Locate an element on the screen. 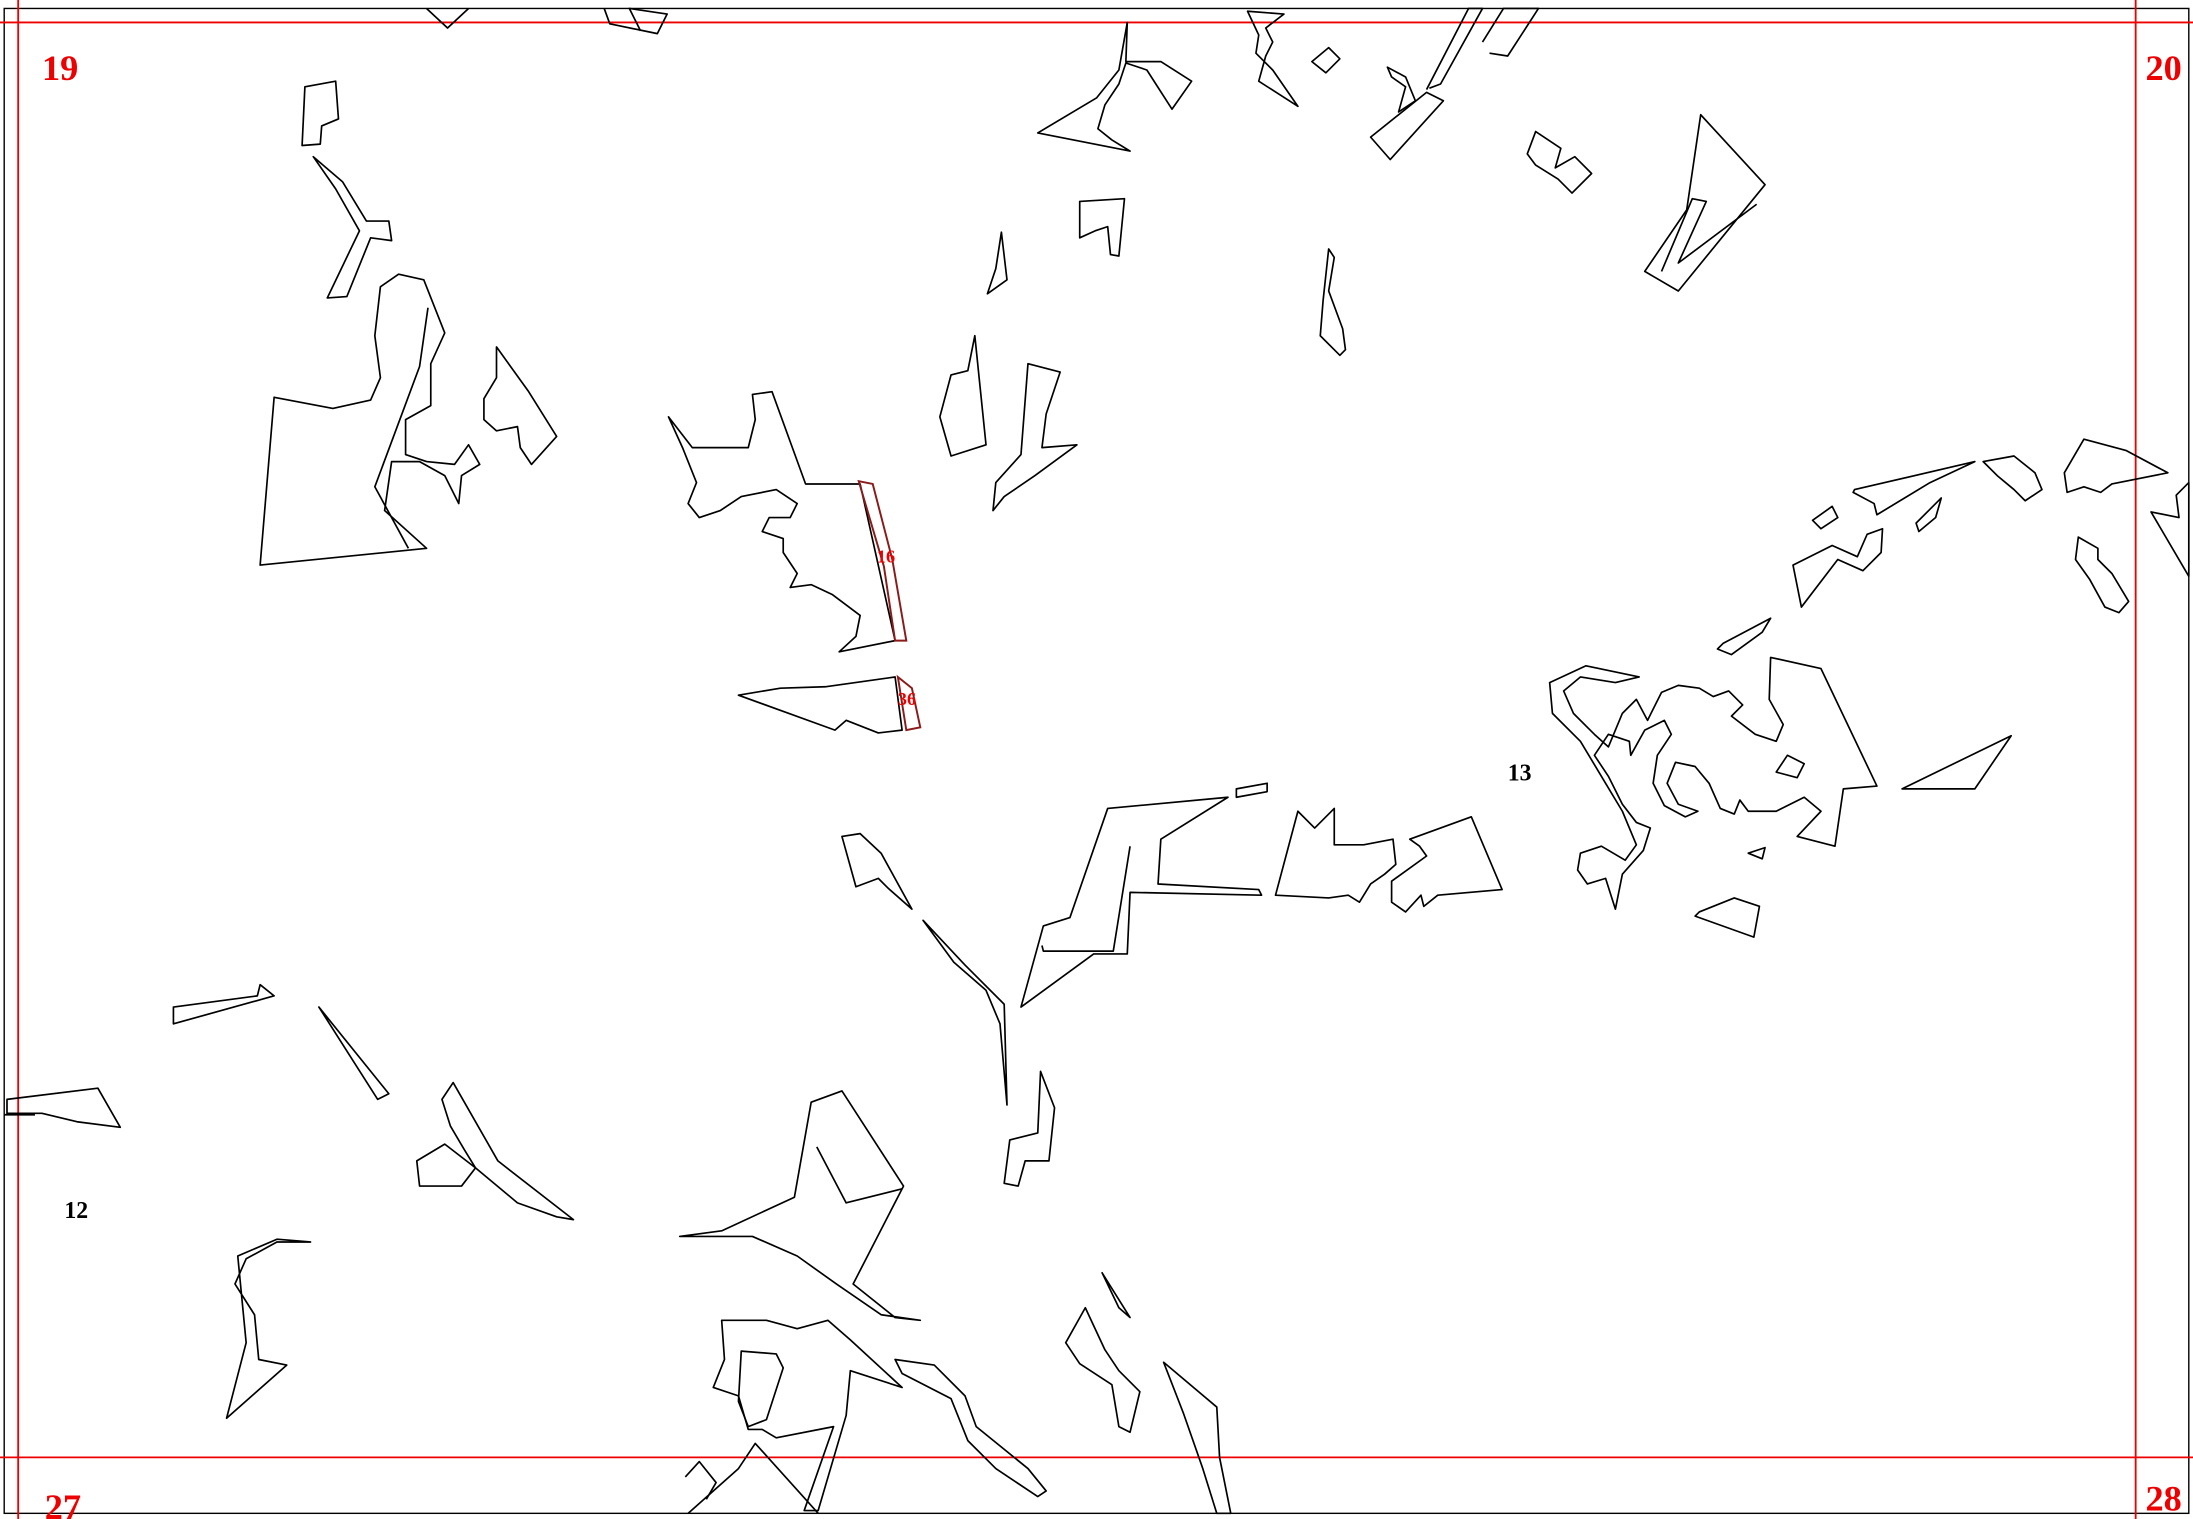 The image size is (2193, 1519). parcel-label: 12 is located at coordinates (76, 1211).